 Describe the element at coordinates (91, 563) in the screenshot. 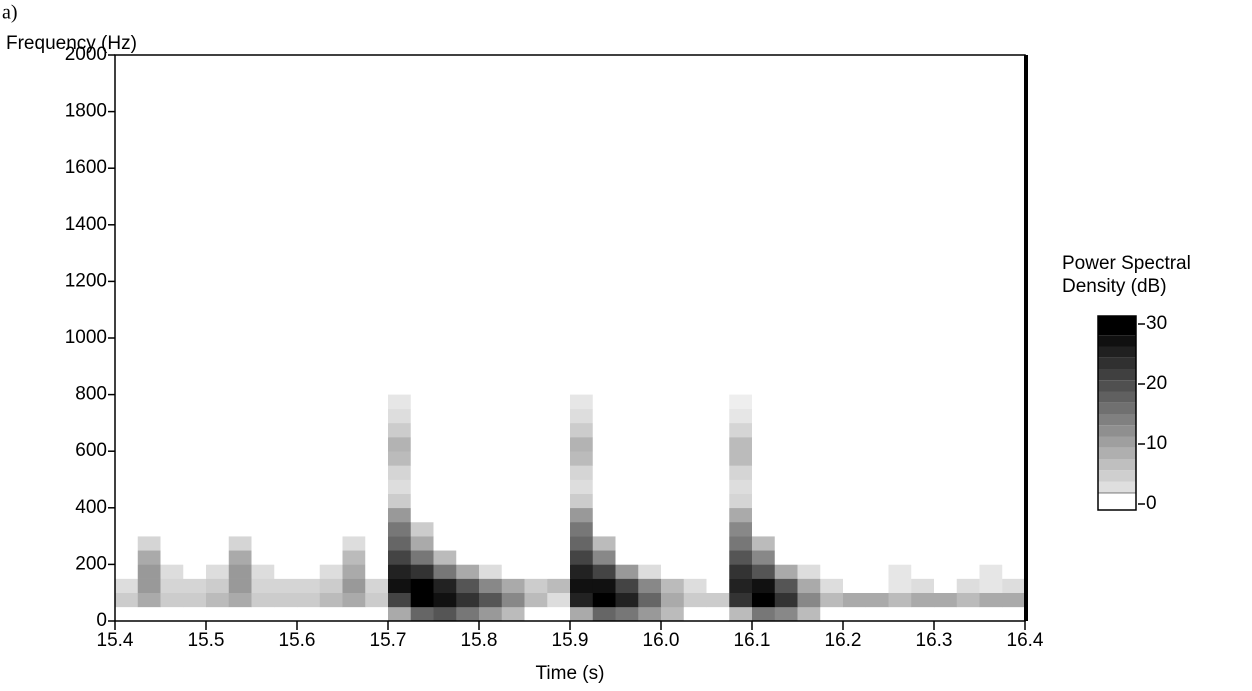

I see `y-tick-label: 200` at that location.